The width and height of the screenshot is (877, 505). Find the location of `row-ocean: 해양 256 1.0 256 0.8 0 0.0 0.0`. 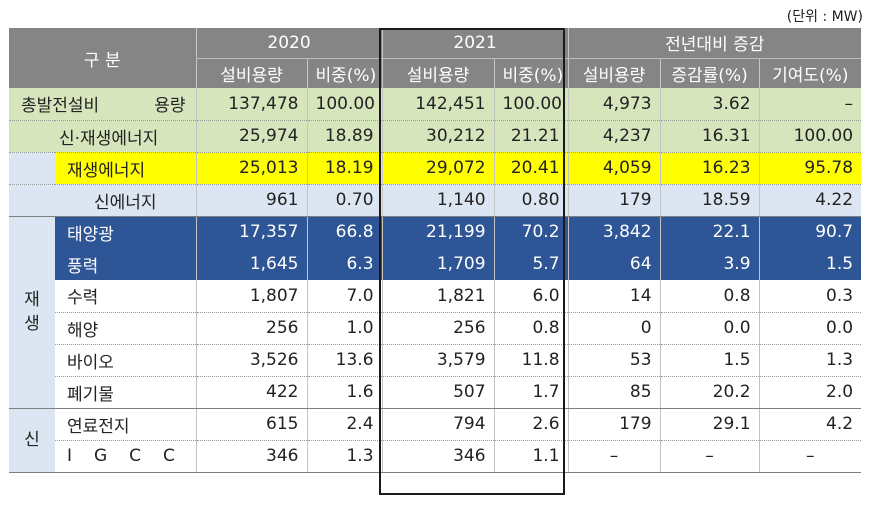

row-ocean: 해양 256 1.0 256 0.8 0 0.0 0.0 is located at coordinates (435, 328).